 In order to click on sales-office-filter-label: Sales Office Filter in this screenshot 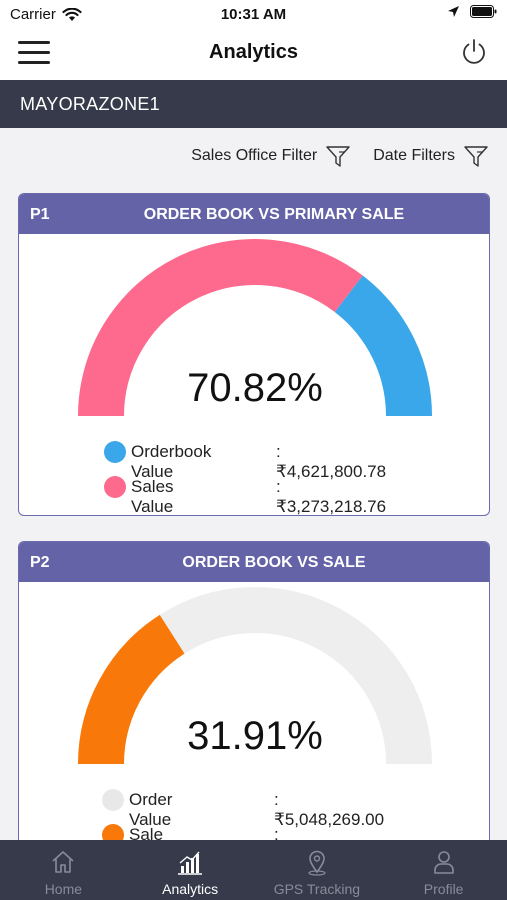, I will do `click(254, 155)`.